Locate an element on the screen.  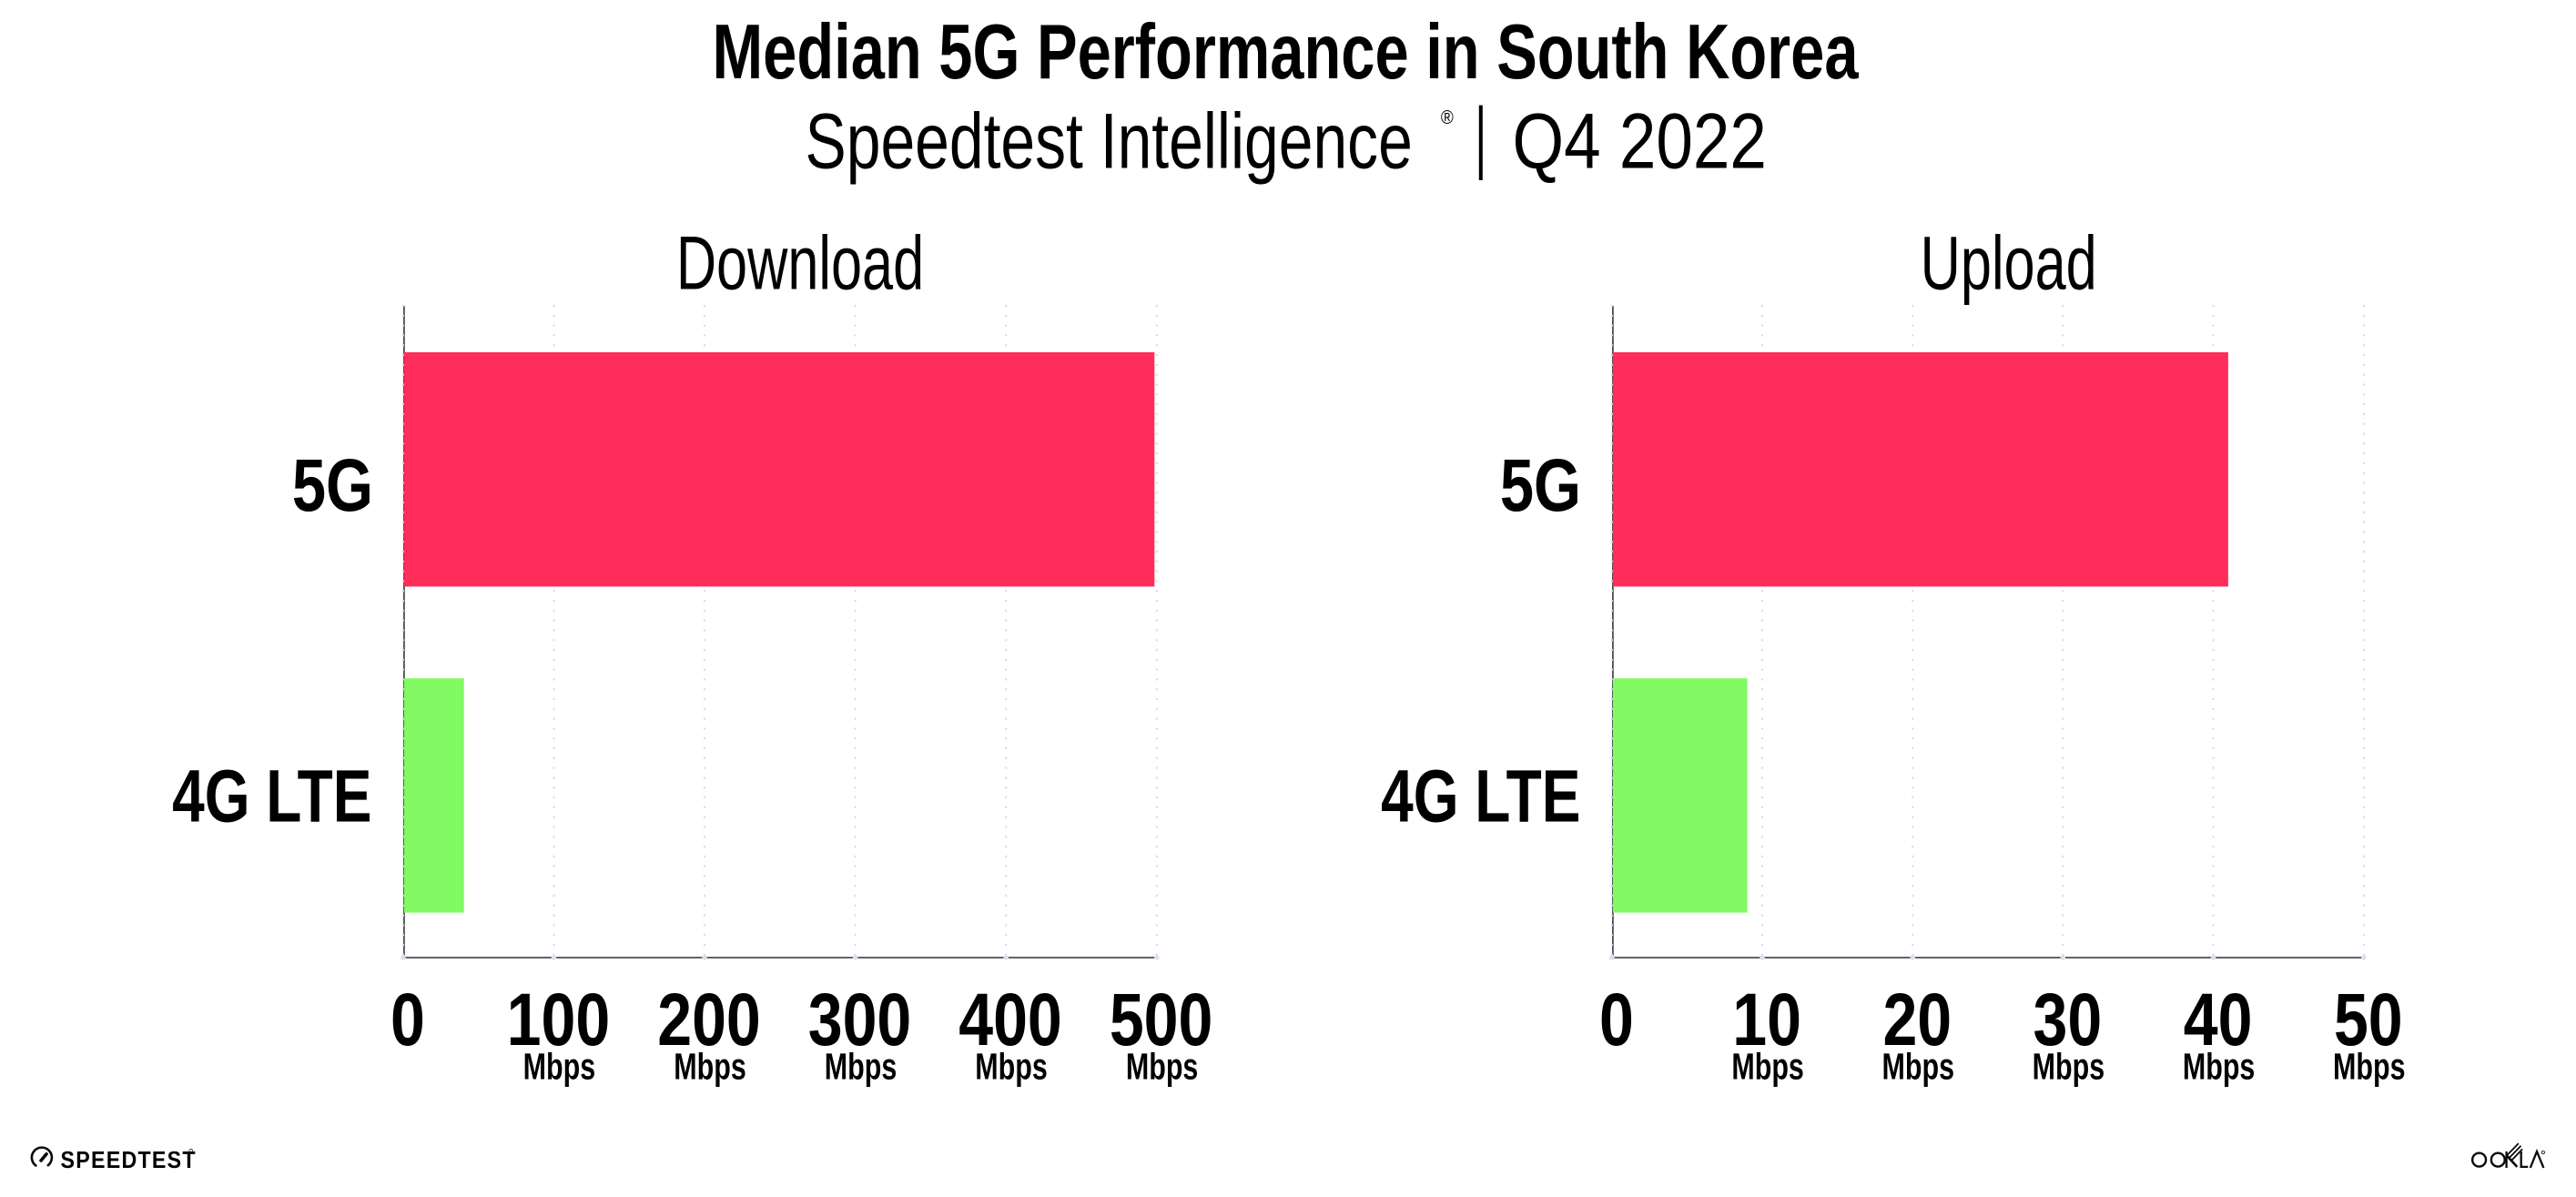
svg-text: 20 is located at coordinates (1917, 1019).